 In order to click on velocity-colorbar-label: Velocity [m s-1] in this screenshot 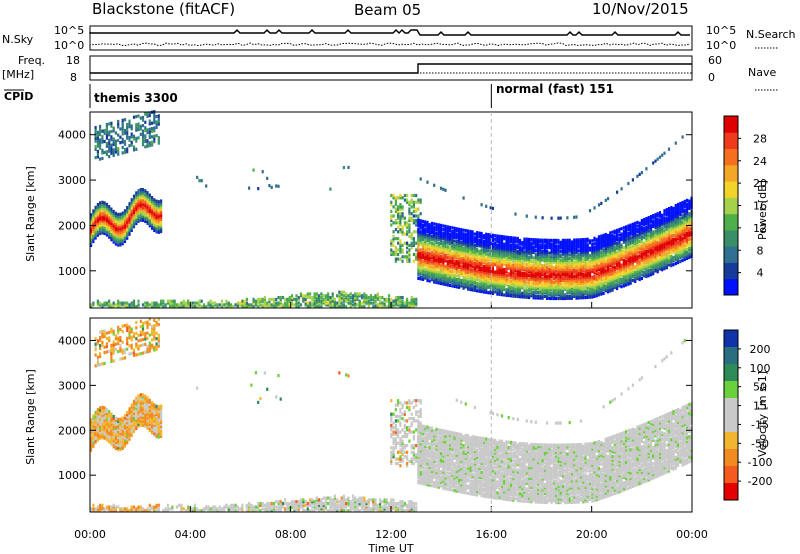, I will do `click(762, 414)`.